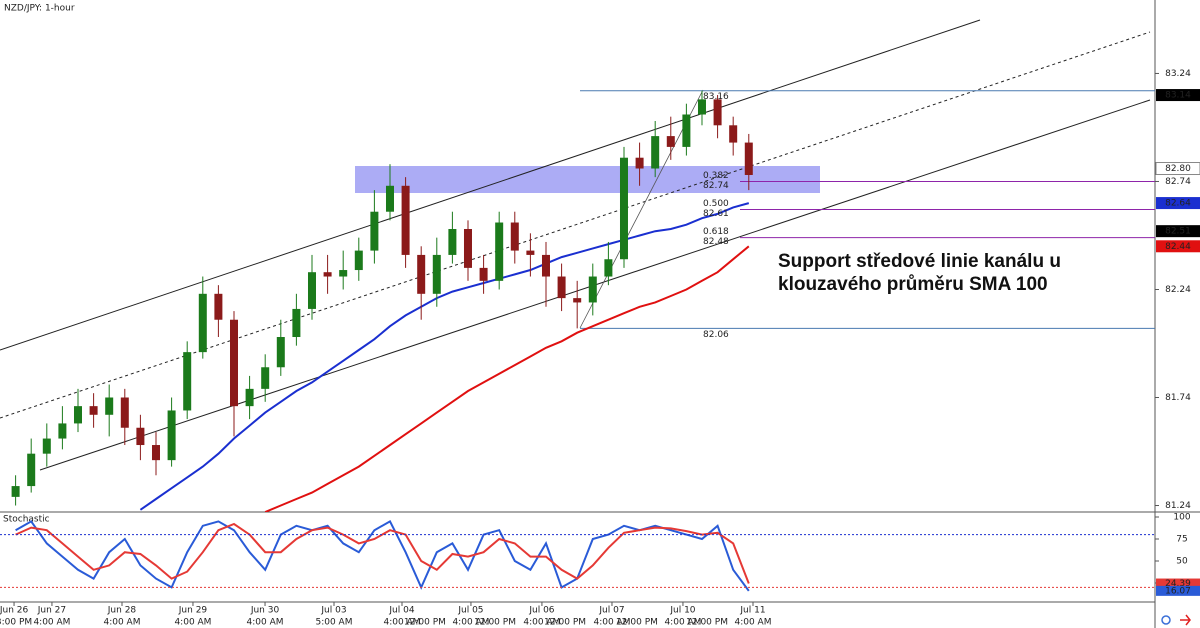 The image size is (1200, 628). Describe the element at coordinates (716, 214) in the screenshot. I see `fib-price: 82.61` at that location.